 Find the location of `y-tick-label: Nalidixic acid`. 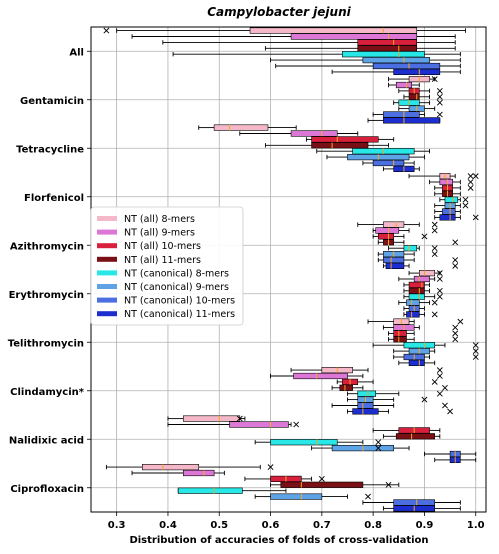

y-tick-label: Nalidixic acid is located at coordinates (46, 440).